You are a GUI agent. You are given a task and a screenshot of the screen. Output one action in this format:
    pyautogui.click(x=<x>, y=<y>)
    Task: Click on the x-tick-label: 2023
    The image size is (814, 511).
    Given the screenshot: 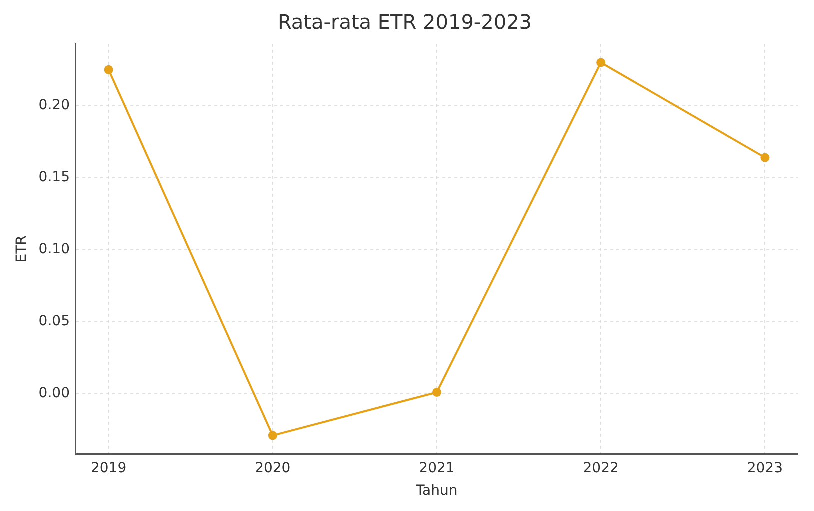 What is the action you would take?
    pyautogui.click(x=765, y=468)
    